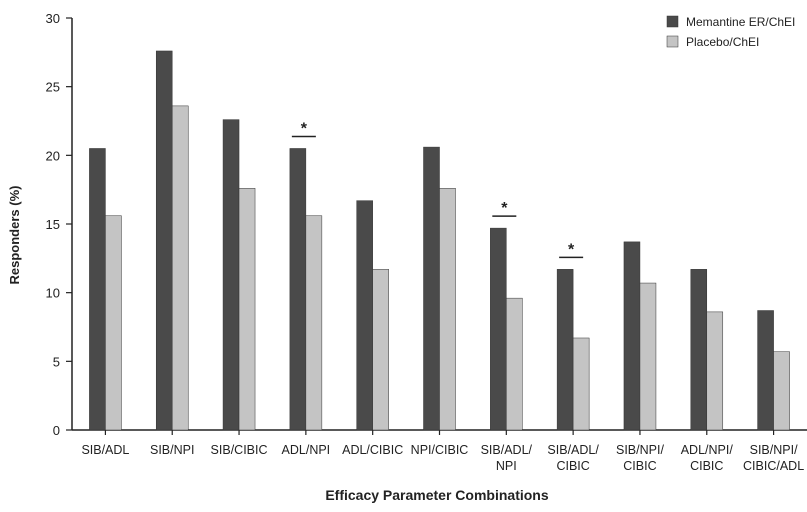 This screenshot has height=512, width=807. I want to click on y-tick-label: 0, so click(56, 430).